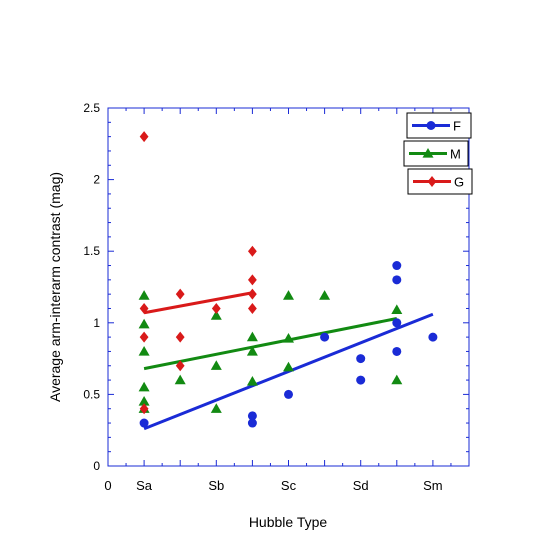 Image resolution: width=540 pixels, height=540 pixels. I want to click on legend-marker-f, so click(431, 125).